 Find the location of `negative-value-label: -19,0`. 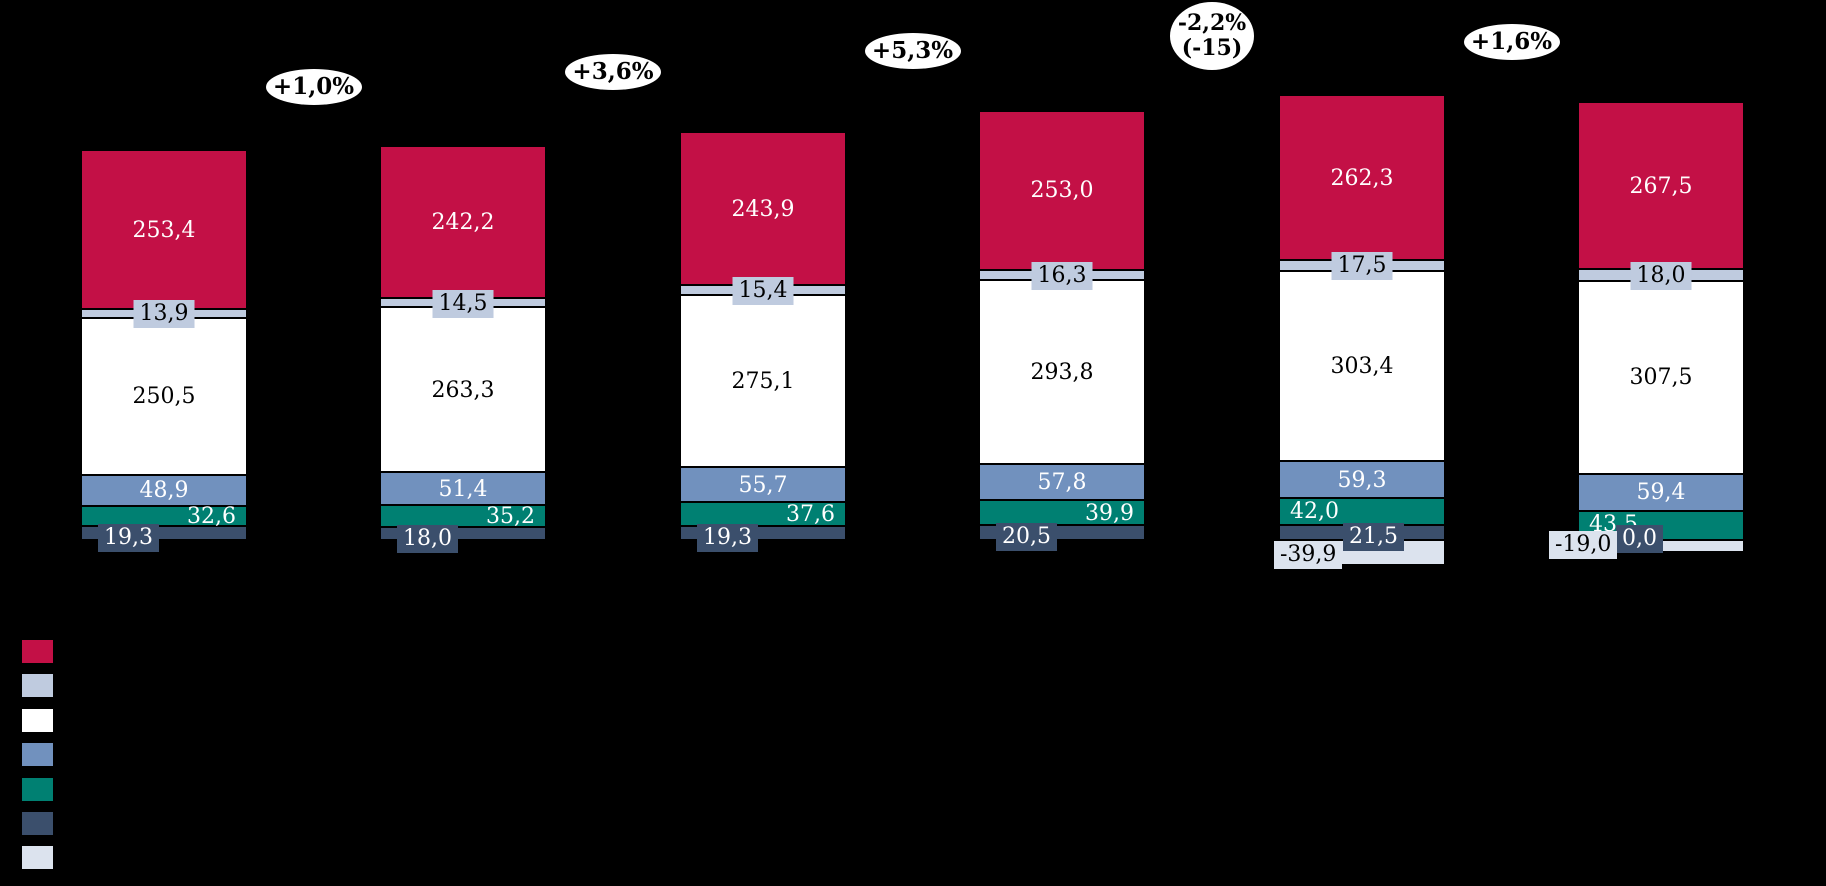

negative-value-label: -19,0 is located at coordinates (1583, 545).